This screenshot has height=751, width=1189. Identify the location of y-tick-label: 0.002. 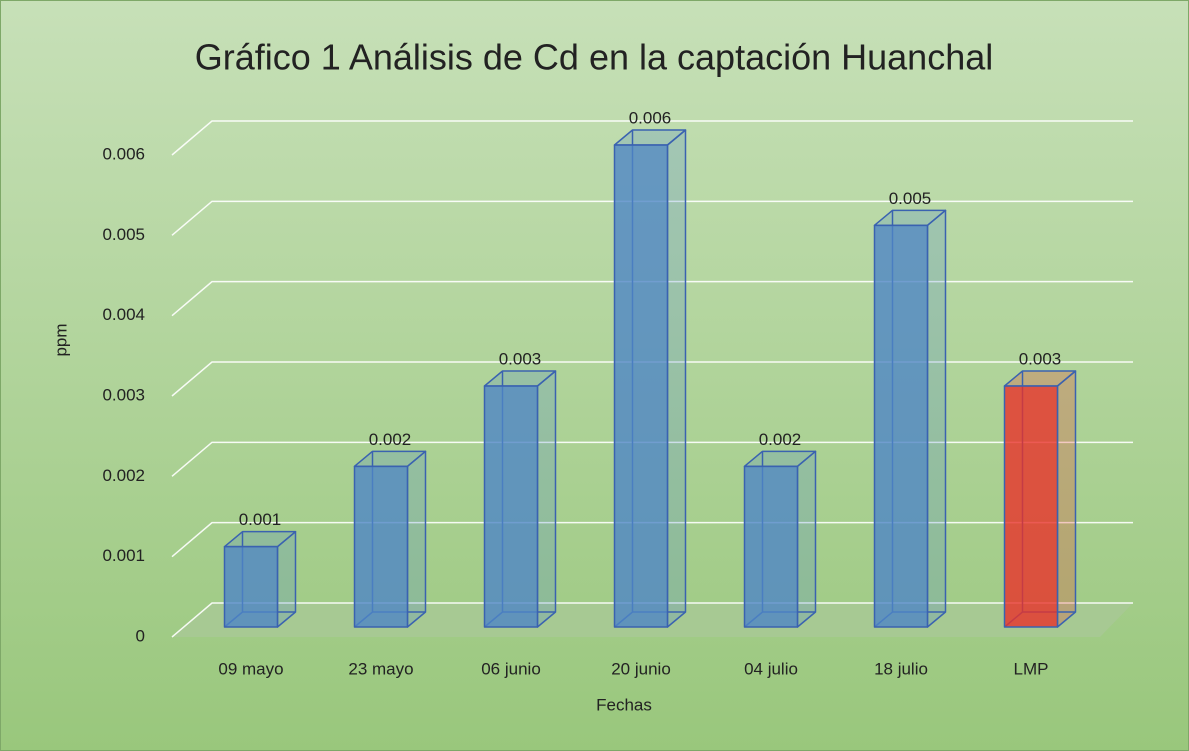
(123, 475).